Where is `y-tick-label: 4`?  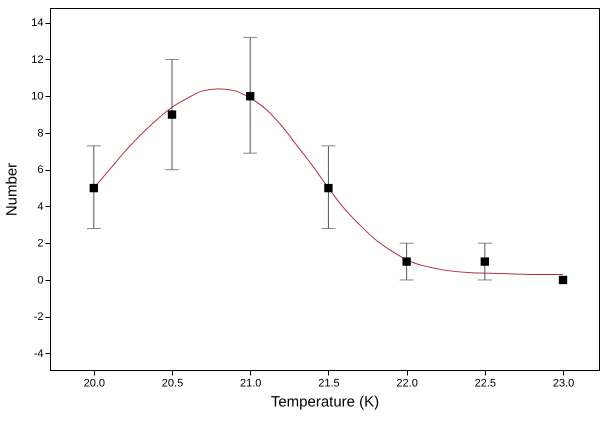
y-tick-label: 4 is located at coordinates (40, 206).